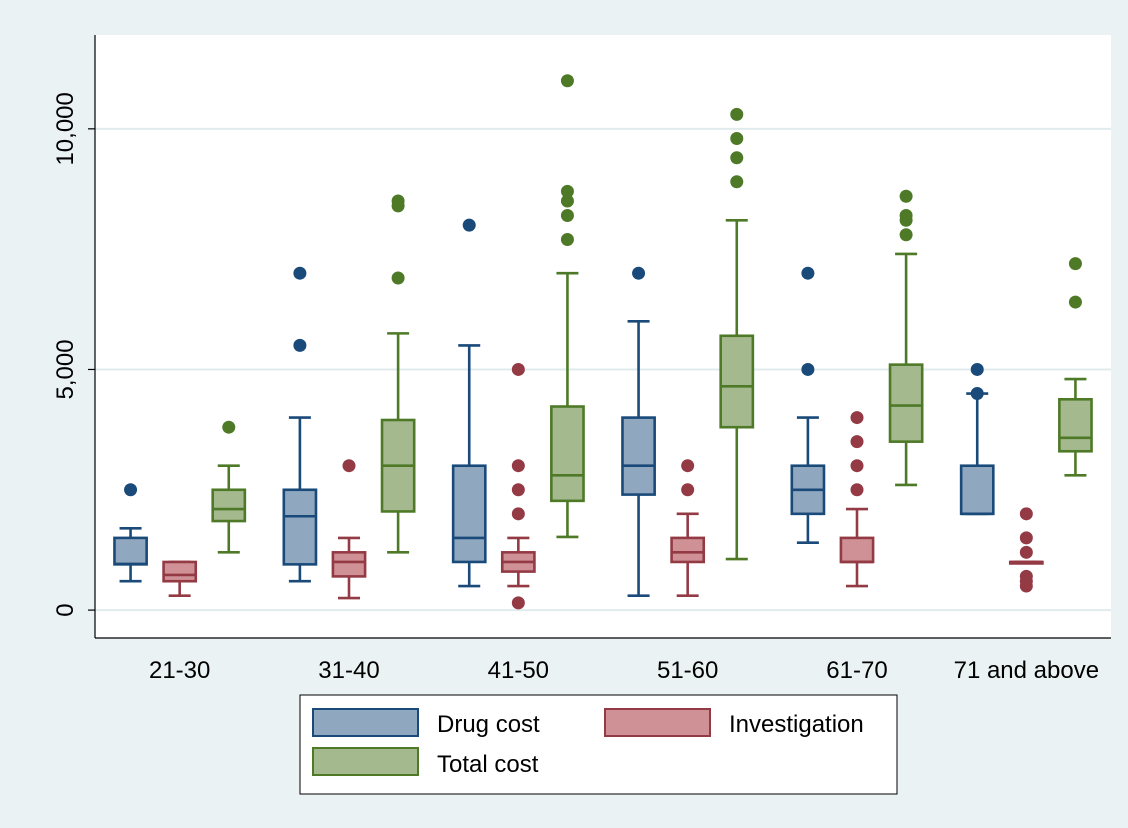  I want to click on y-tick-label-0: 0, so click(65, 609).